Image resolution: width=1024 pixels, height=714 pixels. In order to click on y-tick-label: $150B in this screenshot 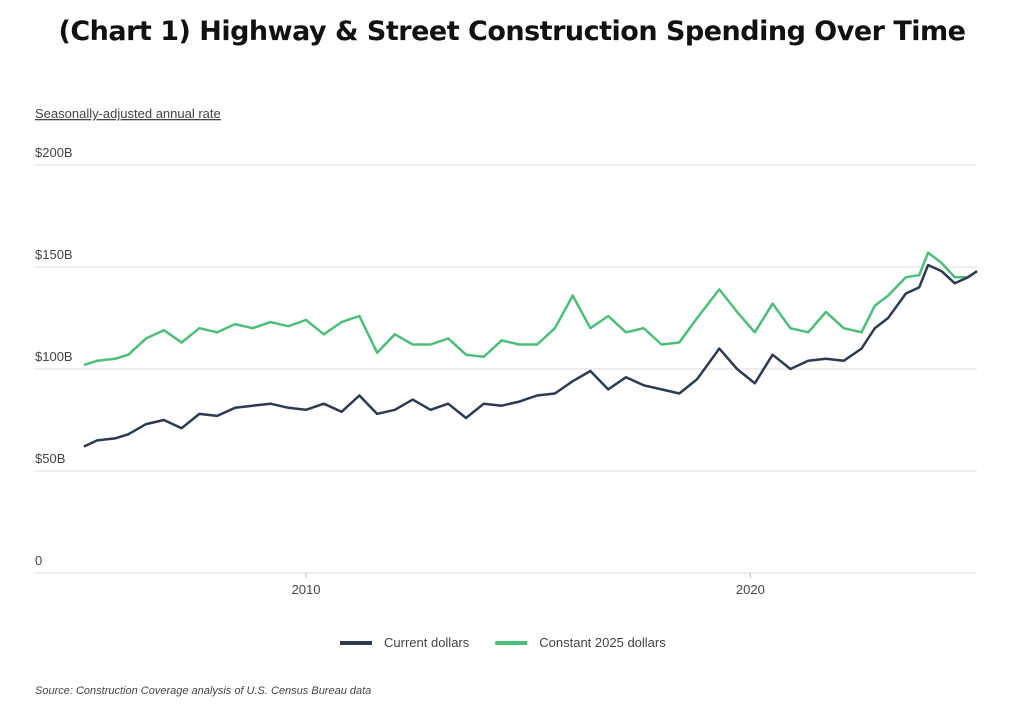, I will do `click(54, 254)`.